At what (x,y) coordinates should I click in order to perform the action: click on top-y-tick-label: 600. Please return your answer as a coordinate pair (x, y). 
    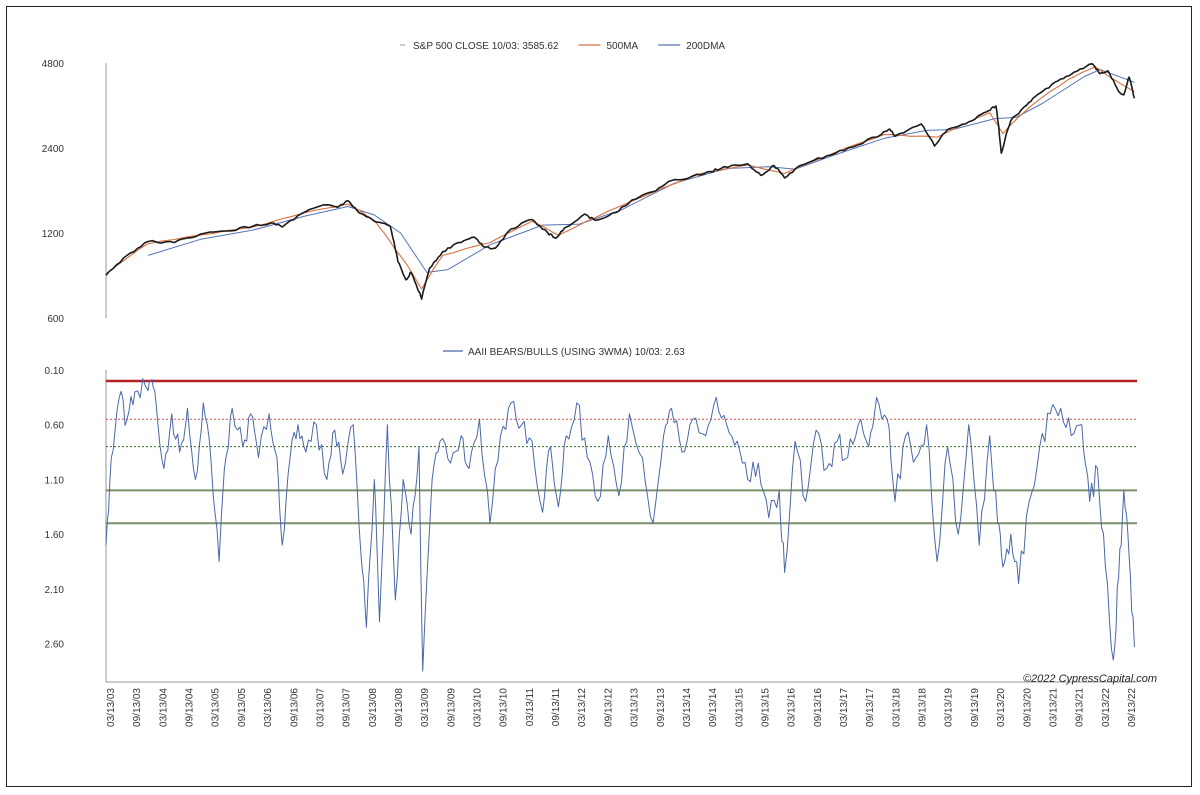
    Looking at the image, I should click on (55, 319).